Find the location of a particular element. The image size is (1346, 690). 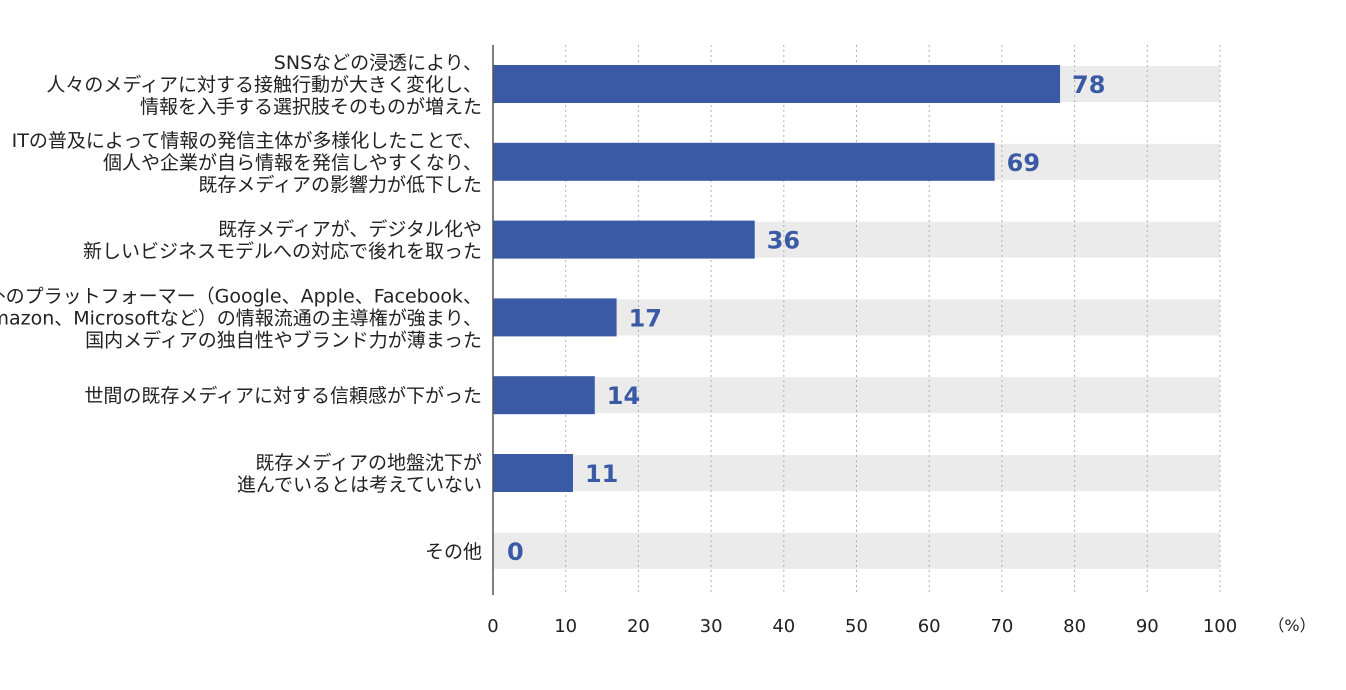

category-label: 既存メディアが、デジタル化や is located at coordinates (350, 230).